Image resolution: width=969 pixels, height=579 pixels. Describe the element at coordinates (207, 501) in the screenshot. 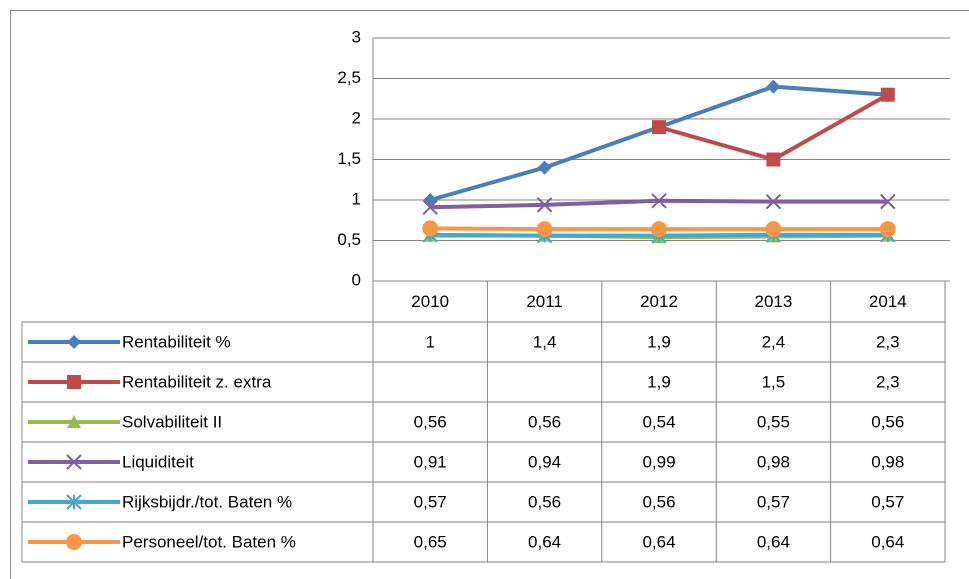

I see `legend-label: Rijksbijdr./tot. Baten %` at that location.